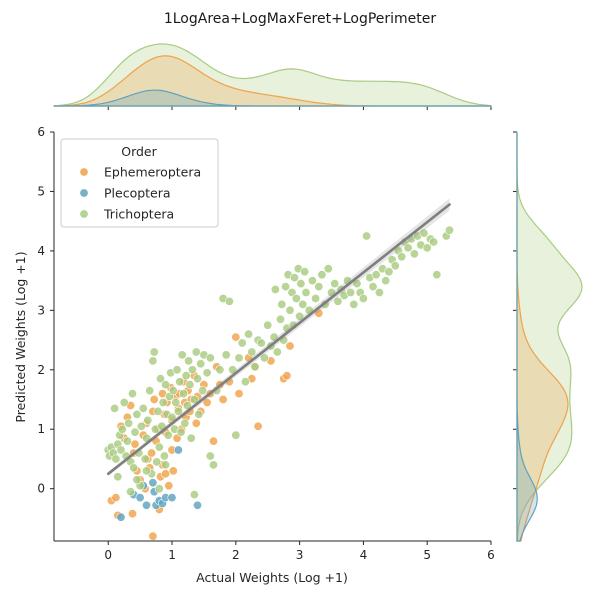 The image size is (600, 600). Describe the element at coordinates (236, 555) in the screenshot. I see `x-tick-label: 2` at that location.